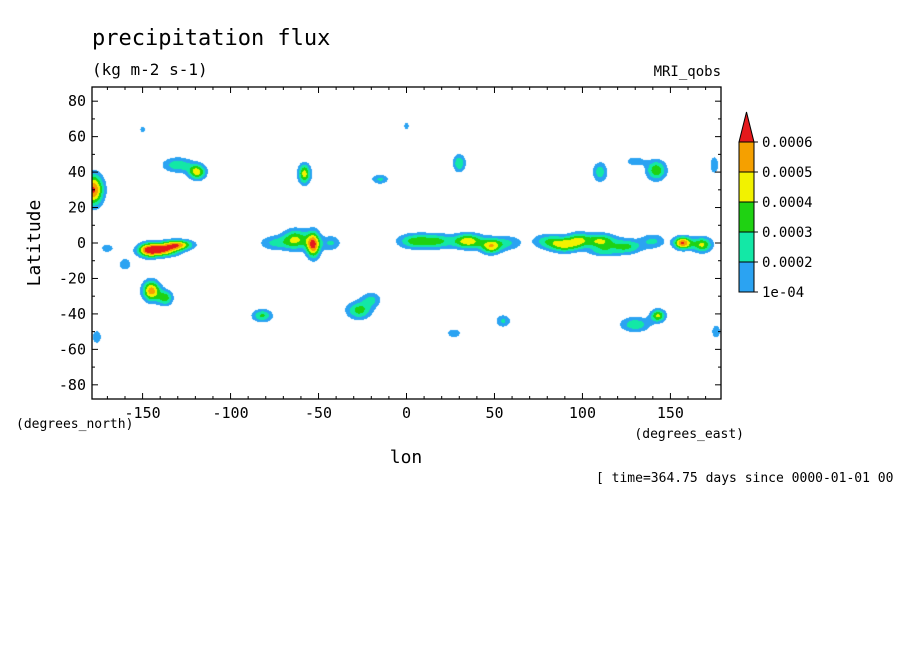  I want to click on y-tick-label: 0, so click(81, 243).